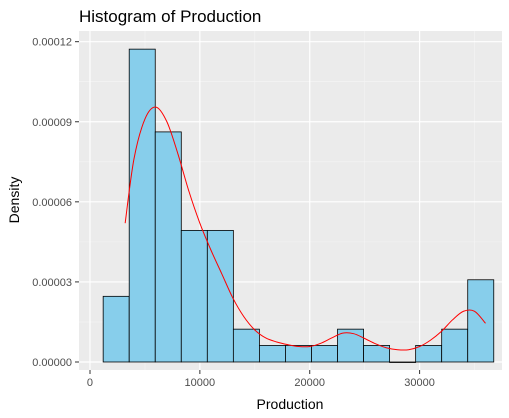 The height and width of the screenshot is (418, 509). I want to click on x-tick-label: 30000, so click(419, 383).